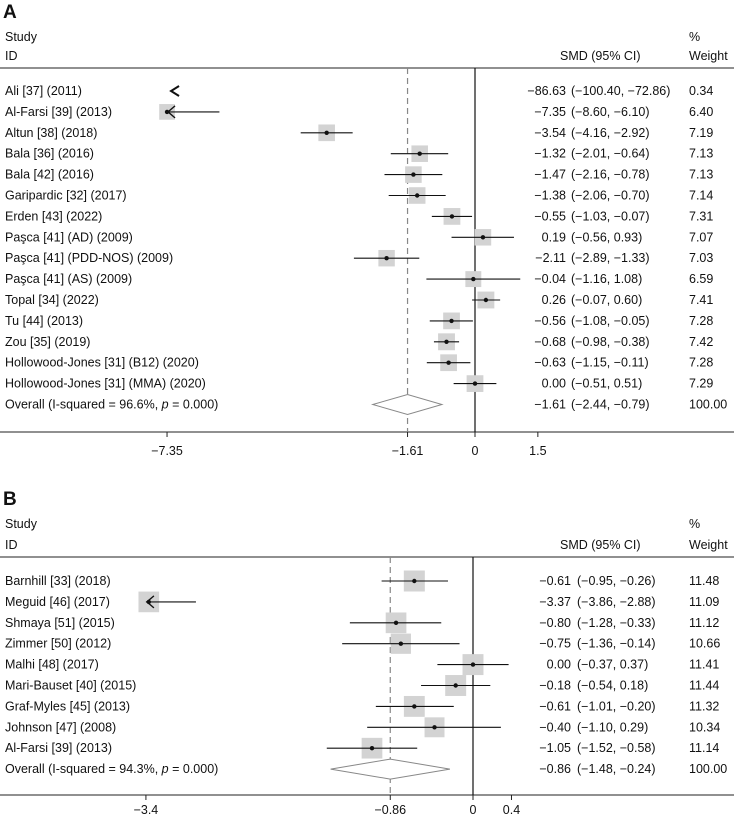  What do you see at coordinates (167, 451) in the screenshot?
I see `panel-a-x-tick-label: −7.35` at bounding box center [167, 451].